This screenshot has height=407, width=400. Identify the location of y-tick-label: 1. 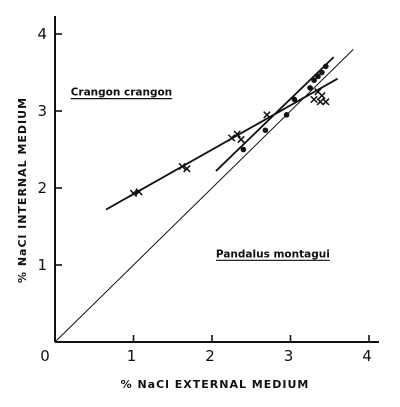
(42, 265).